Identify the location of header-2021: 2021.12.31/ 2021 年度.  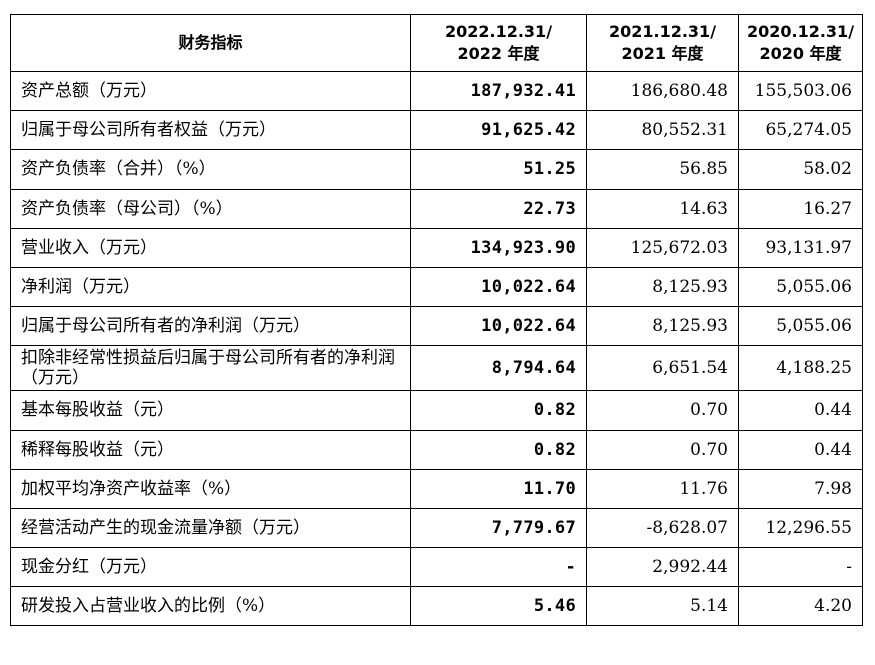
(662, 43).